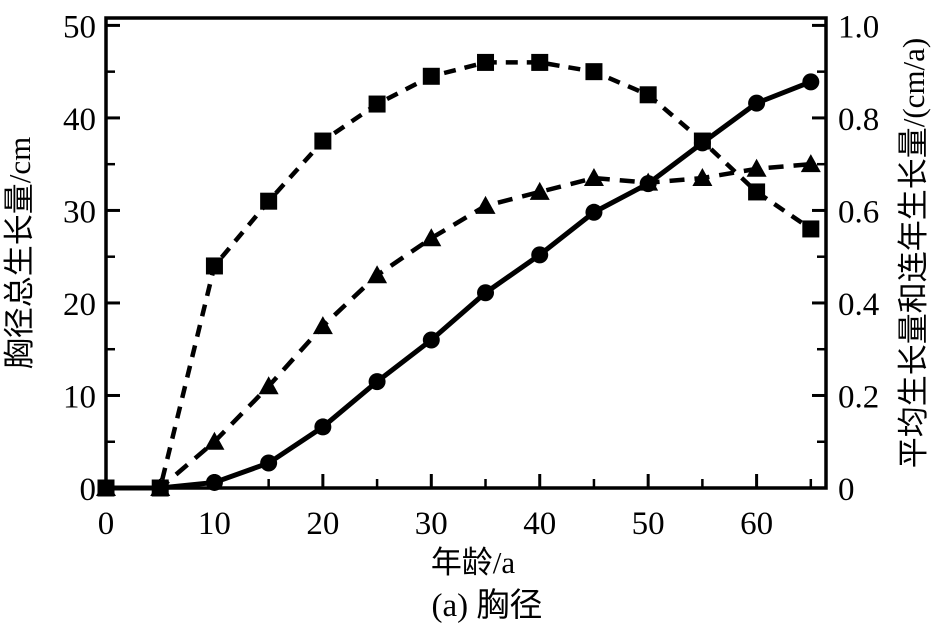 This screenshot has width=945, height=626. What do you see at coordinates (858, 120) in the screenshot?
I see `right-tick-label: 0.8` at bounding box center [858, 120].